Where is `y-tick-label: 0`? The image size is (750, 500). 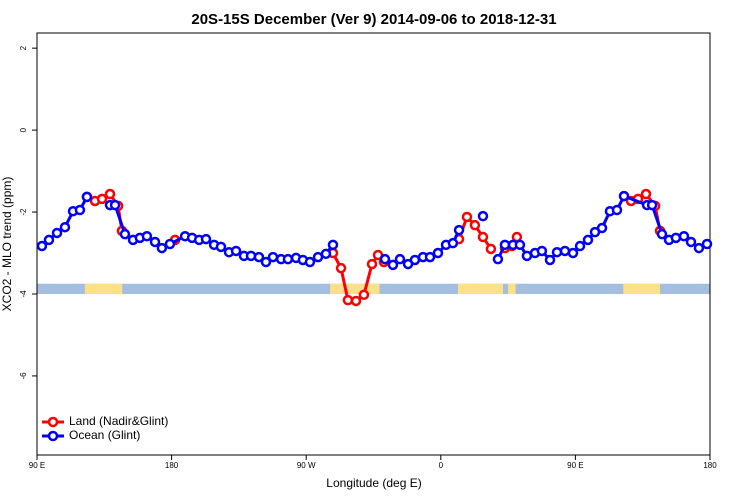
y-tick-label: 0 is located at coordinates (23, 129).